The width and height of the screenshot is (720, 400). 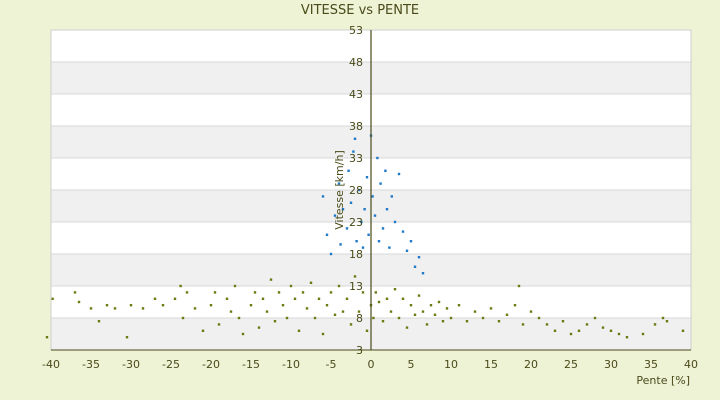 What do you see at coordinates (571, 364) in the screenshot?
I see `x-tick-label: 25` at bounding box center [571, 364].